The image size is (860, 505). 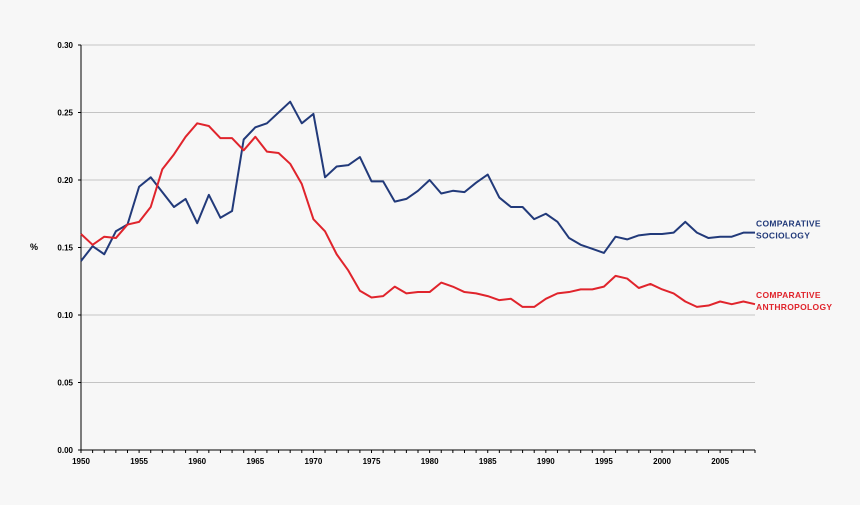 What do you see at coordinates (197, 461) in the screenshot?
I see `x-tick-label: 1960` at bounding box center [197, 461].